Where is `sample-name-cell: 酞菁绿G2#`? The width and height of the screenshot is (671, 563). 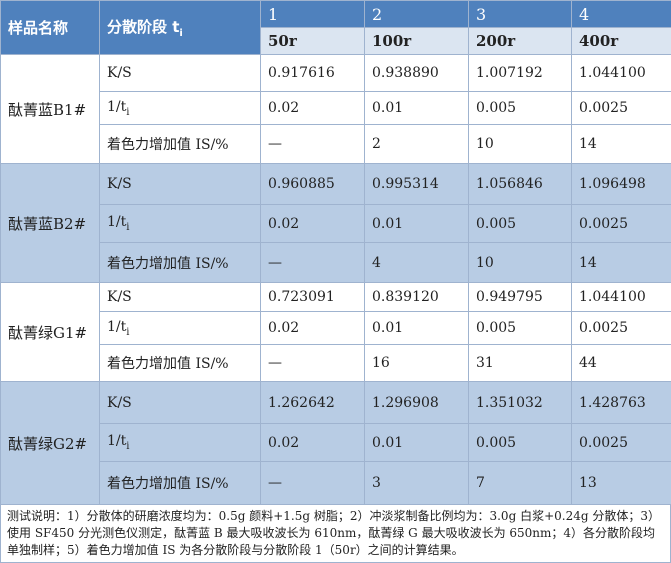
sample-name-cell: 酞菁绿G2# is located at coordinates (50, 443).